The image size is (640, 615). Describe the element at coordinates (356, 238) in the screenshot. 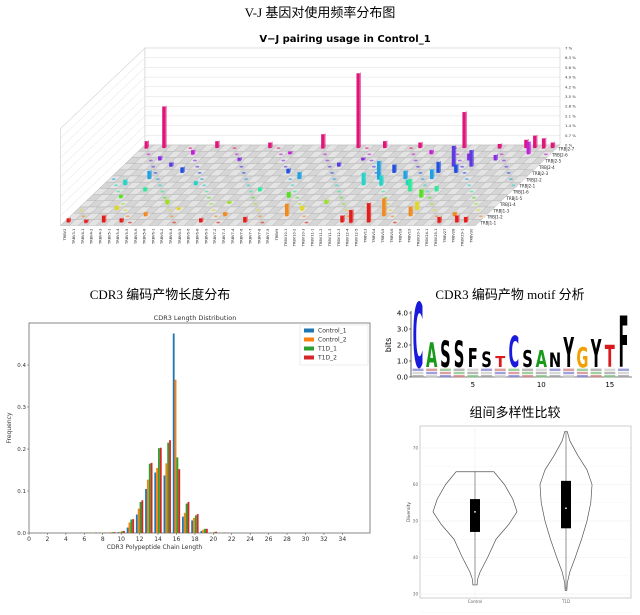

I see `v-gene-label: TRBV12-5` at that location.